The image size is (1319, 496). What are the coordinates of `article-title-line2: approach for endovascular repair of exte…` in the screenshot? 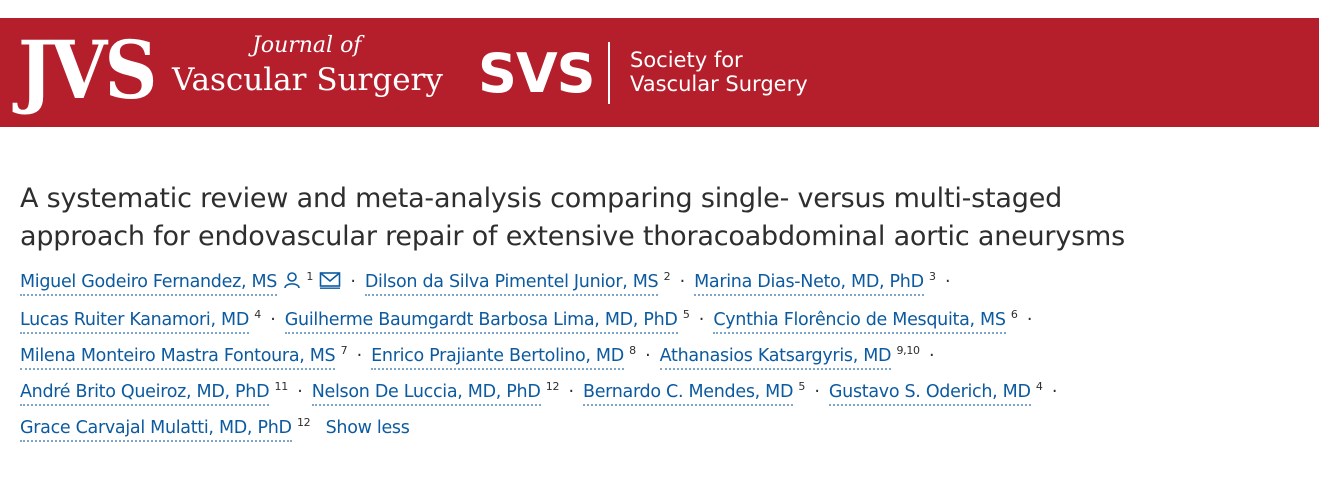 It's located at (572, 236).